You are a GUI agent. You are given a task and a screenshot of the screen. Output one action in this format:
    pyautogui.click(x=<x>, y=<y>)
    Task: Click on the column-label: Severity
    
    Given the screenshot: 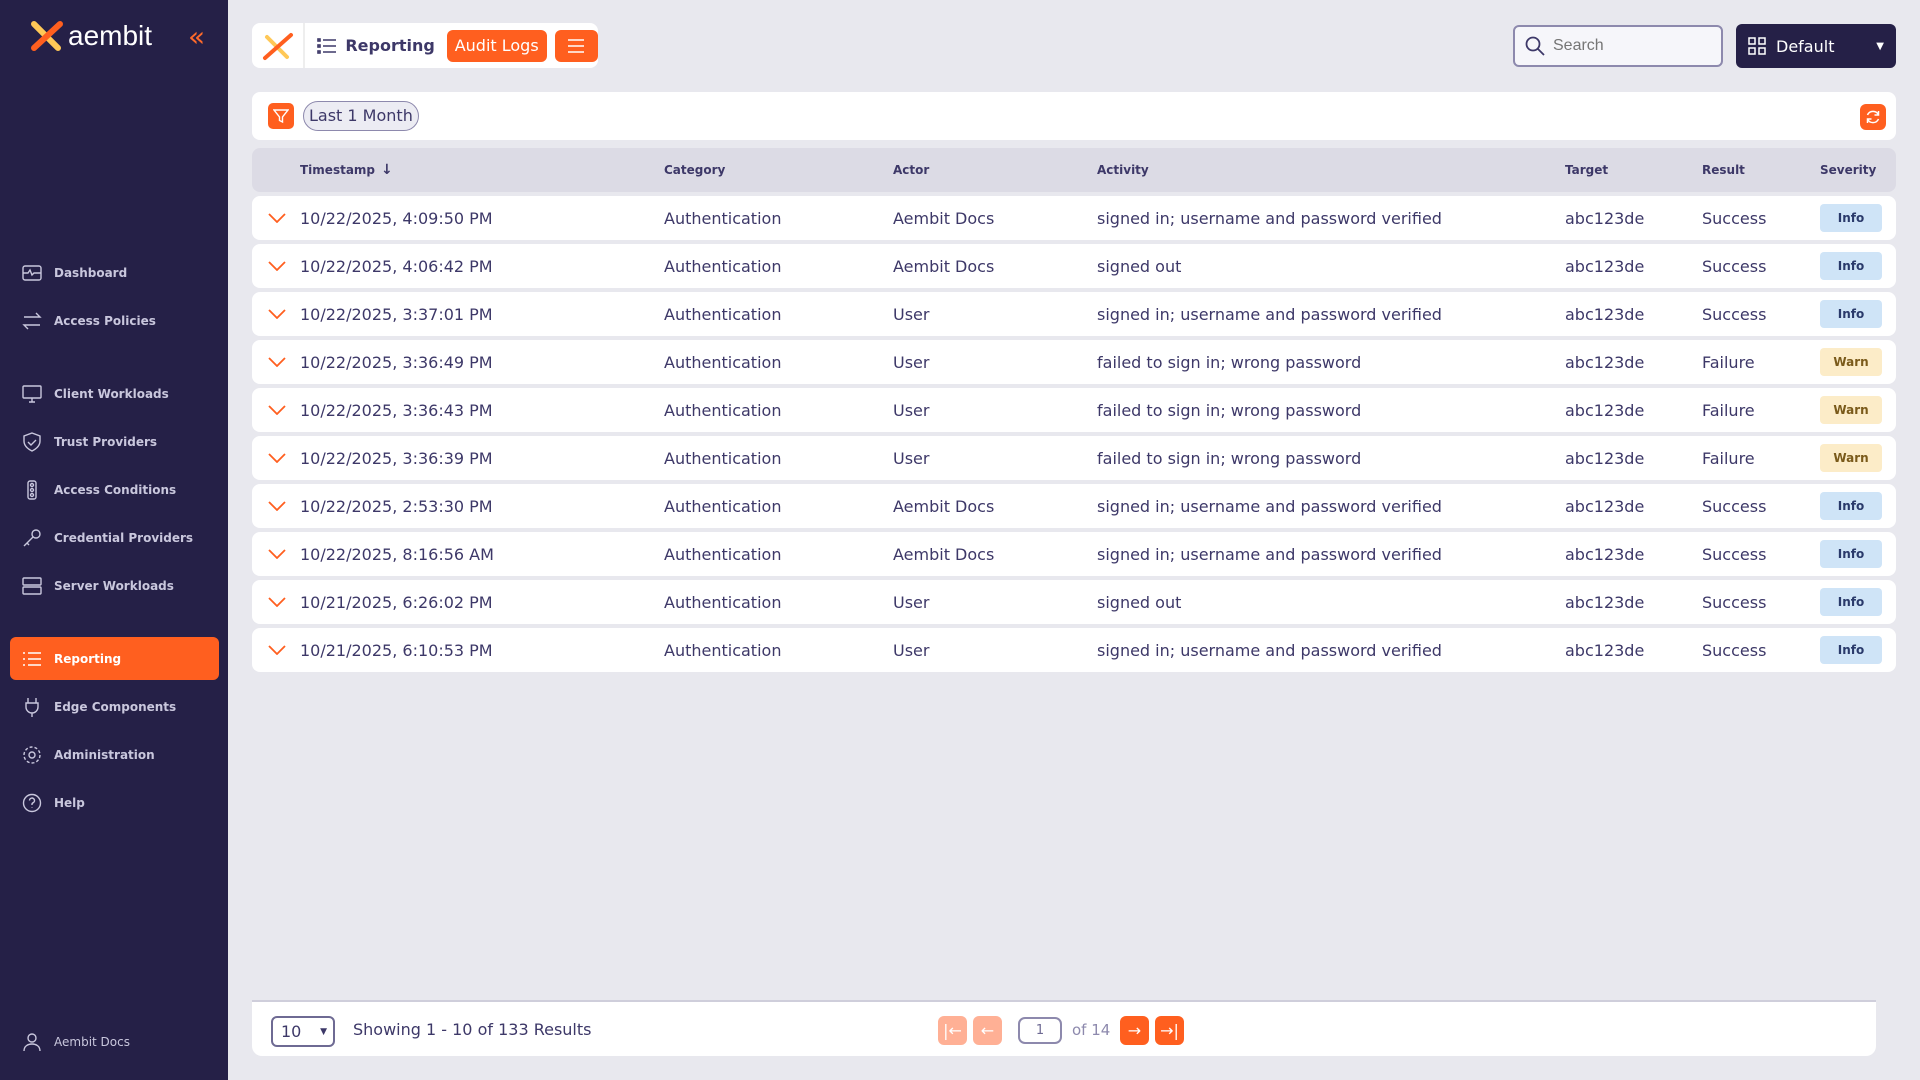 What is the action you would take?
    pyautogui.click(x=1848, y=170)
    